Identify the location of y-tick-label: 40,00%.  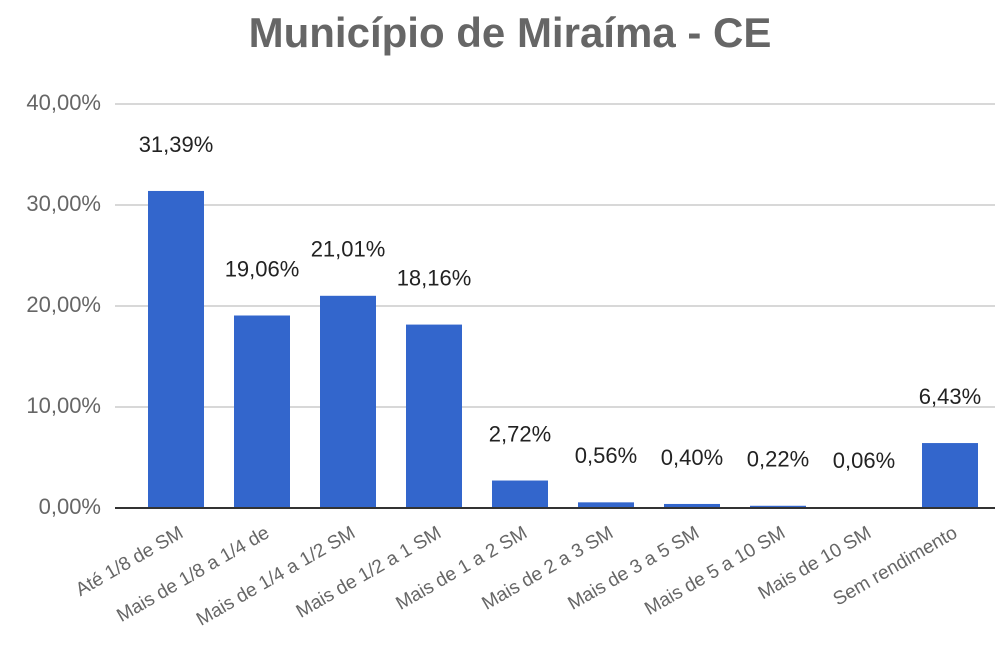
(63, 102).